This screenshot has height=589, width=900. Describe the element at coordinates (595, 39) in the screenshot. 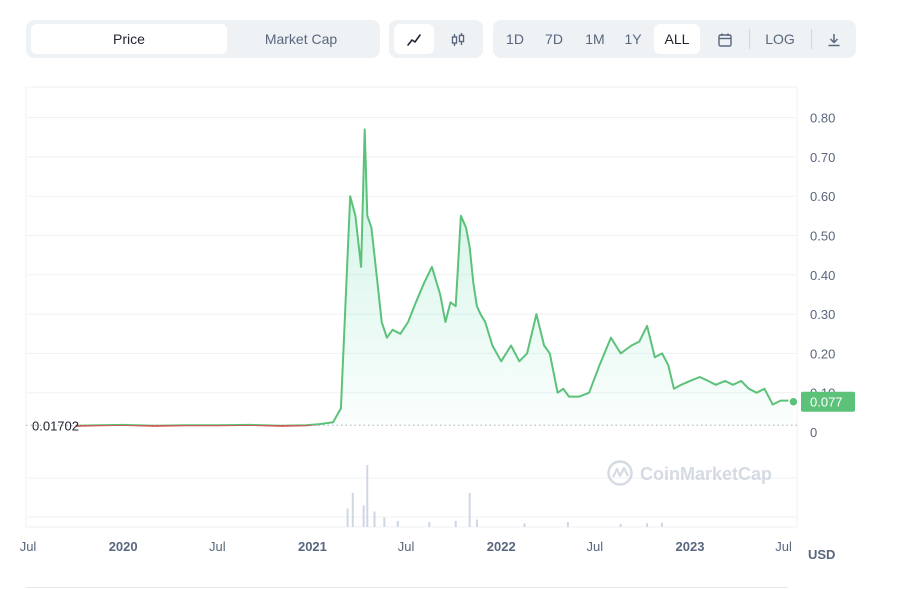

I see `range-1m: 1M` at that location.